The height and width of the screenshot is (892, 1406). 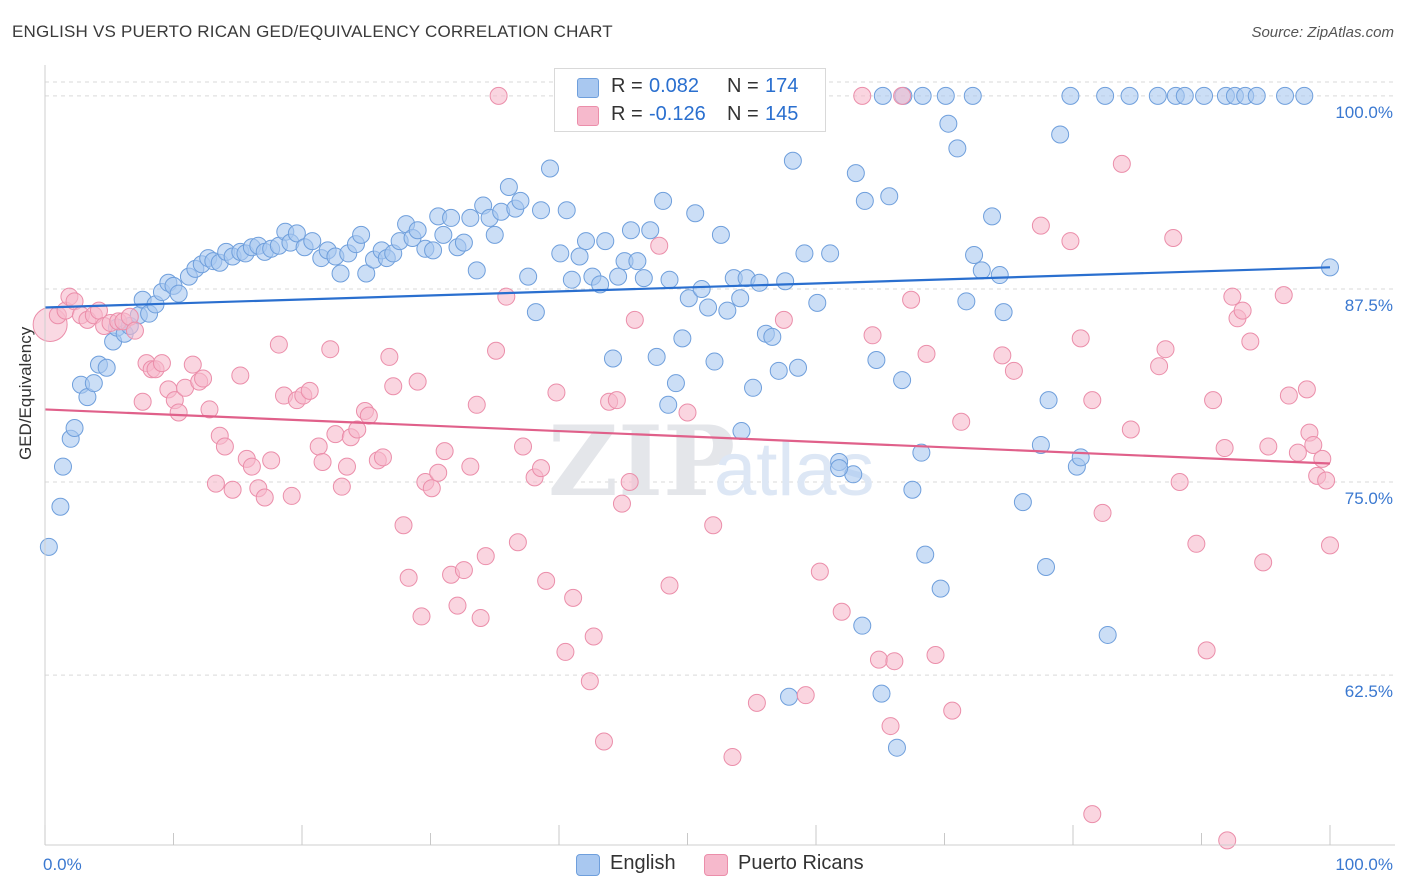 I want to click on pr-n-label: N =, so click(x=743, y=114).